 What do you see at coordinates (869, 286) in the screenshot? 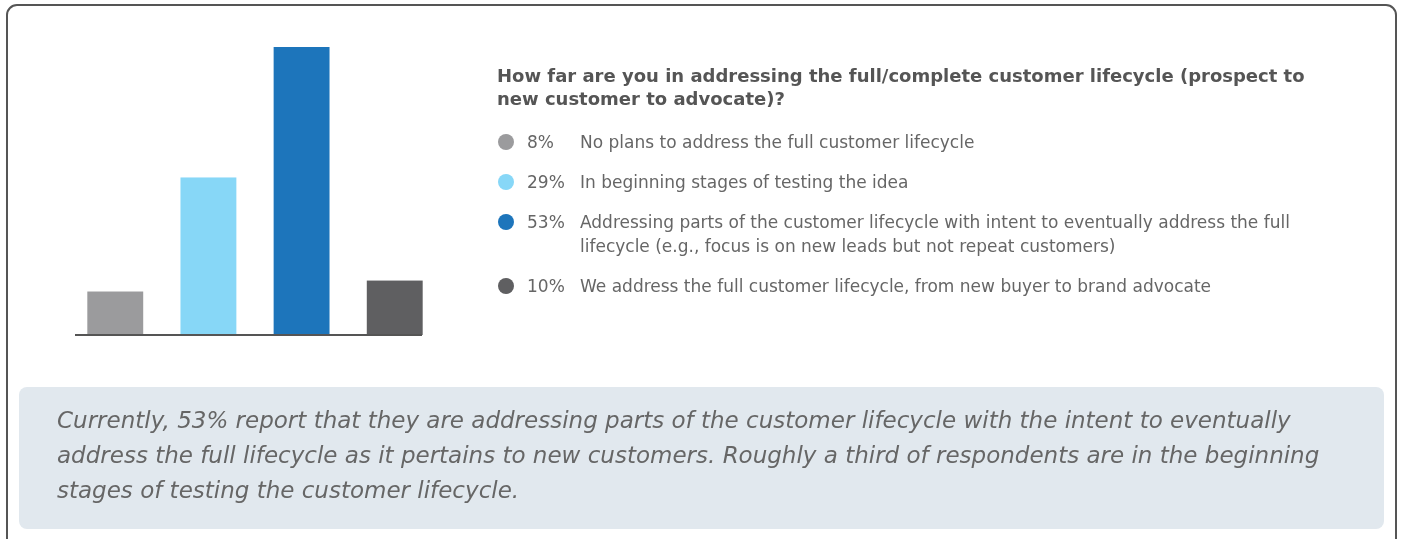
I see `legend-label: 10% We address the full customer lifecycle, from new buyer to brand advocate` at bounding box center [869, 286].